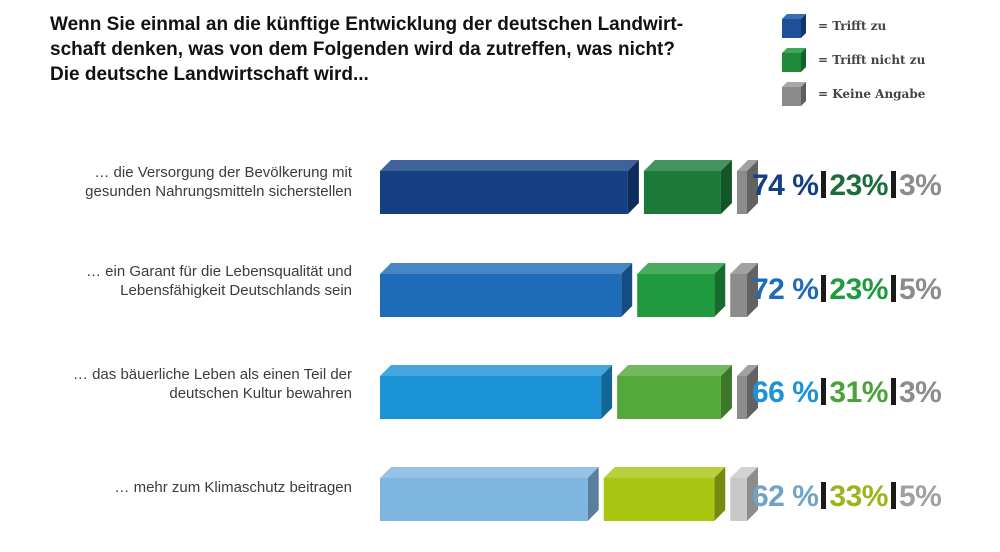 This screenshot has height=552, width=1000. I want to click on legend-label-trifft-nicht-zu: = Trifft nicht zu, so click(872, 60).